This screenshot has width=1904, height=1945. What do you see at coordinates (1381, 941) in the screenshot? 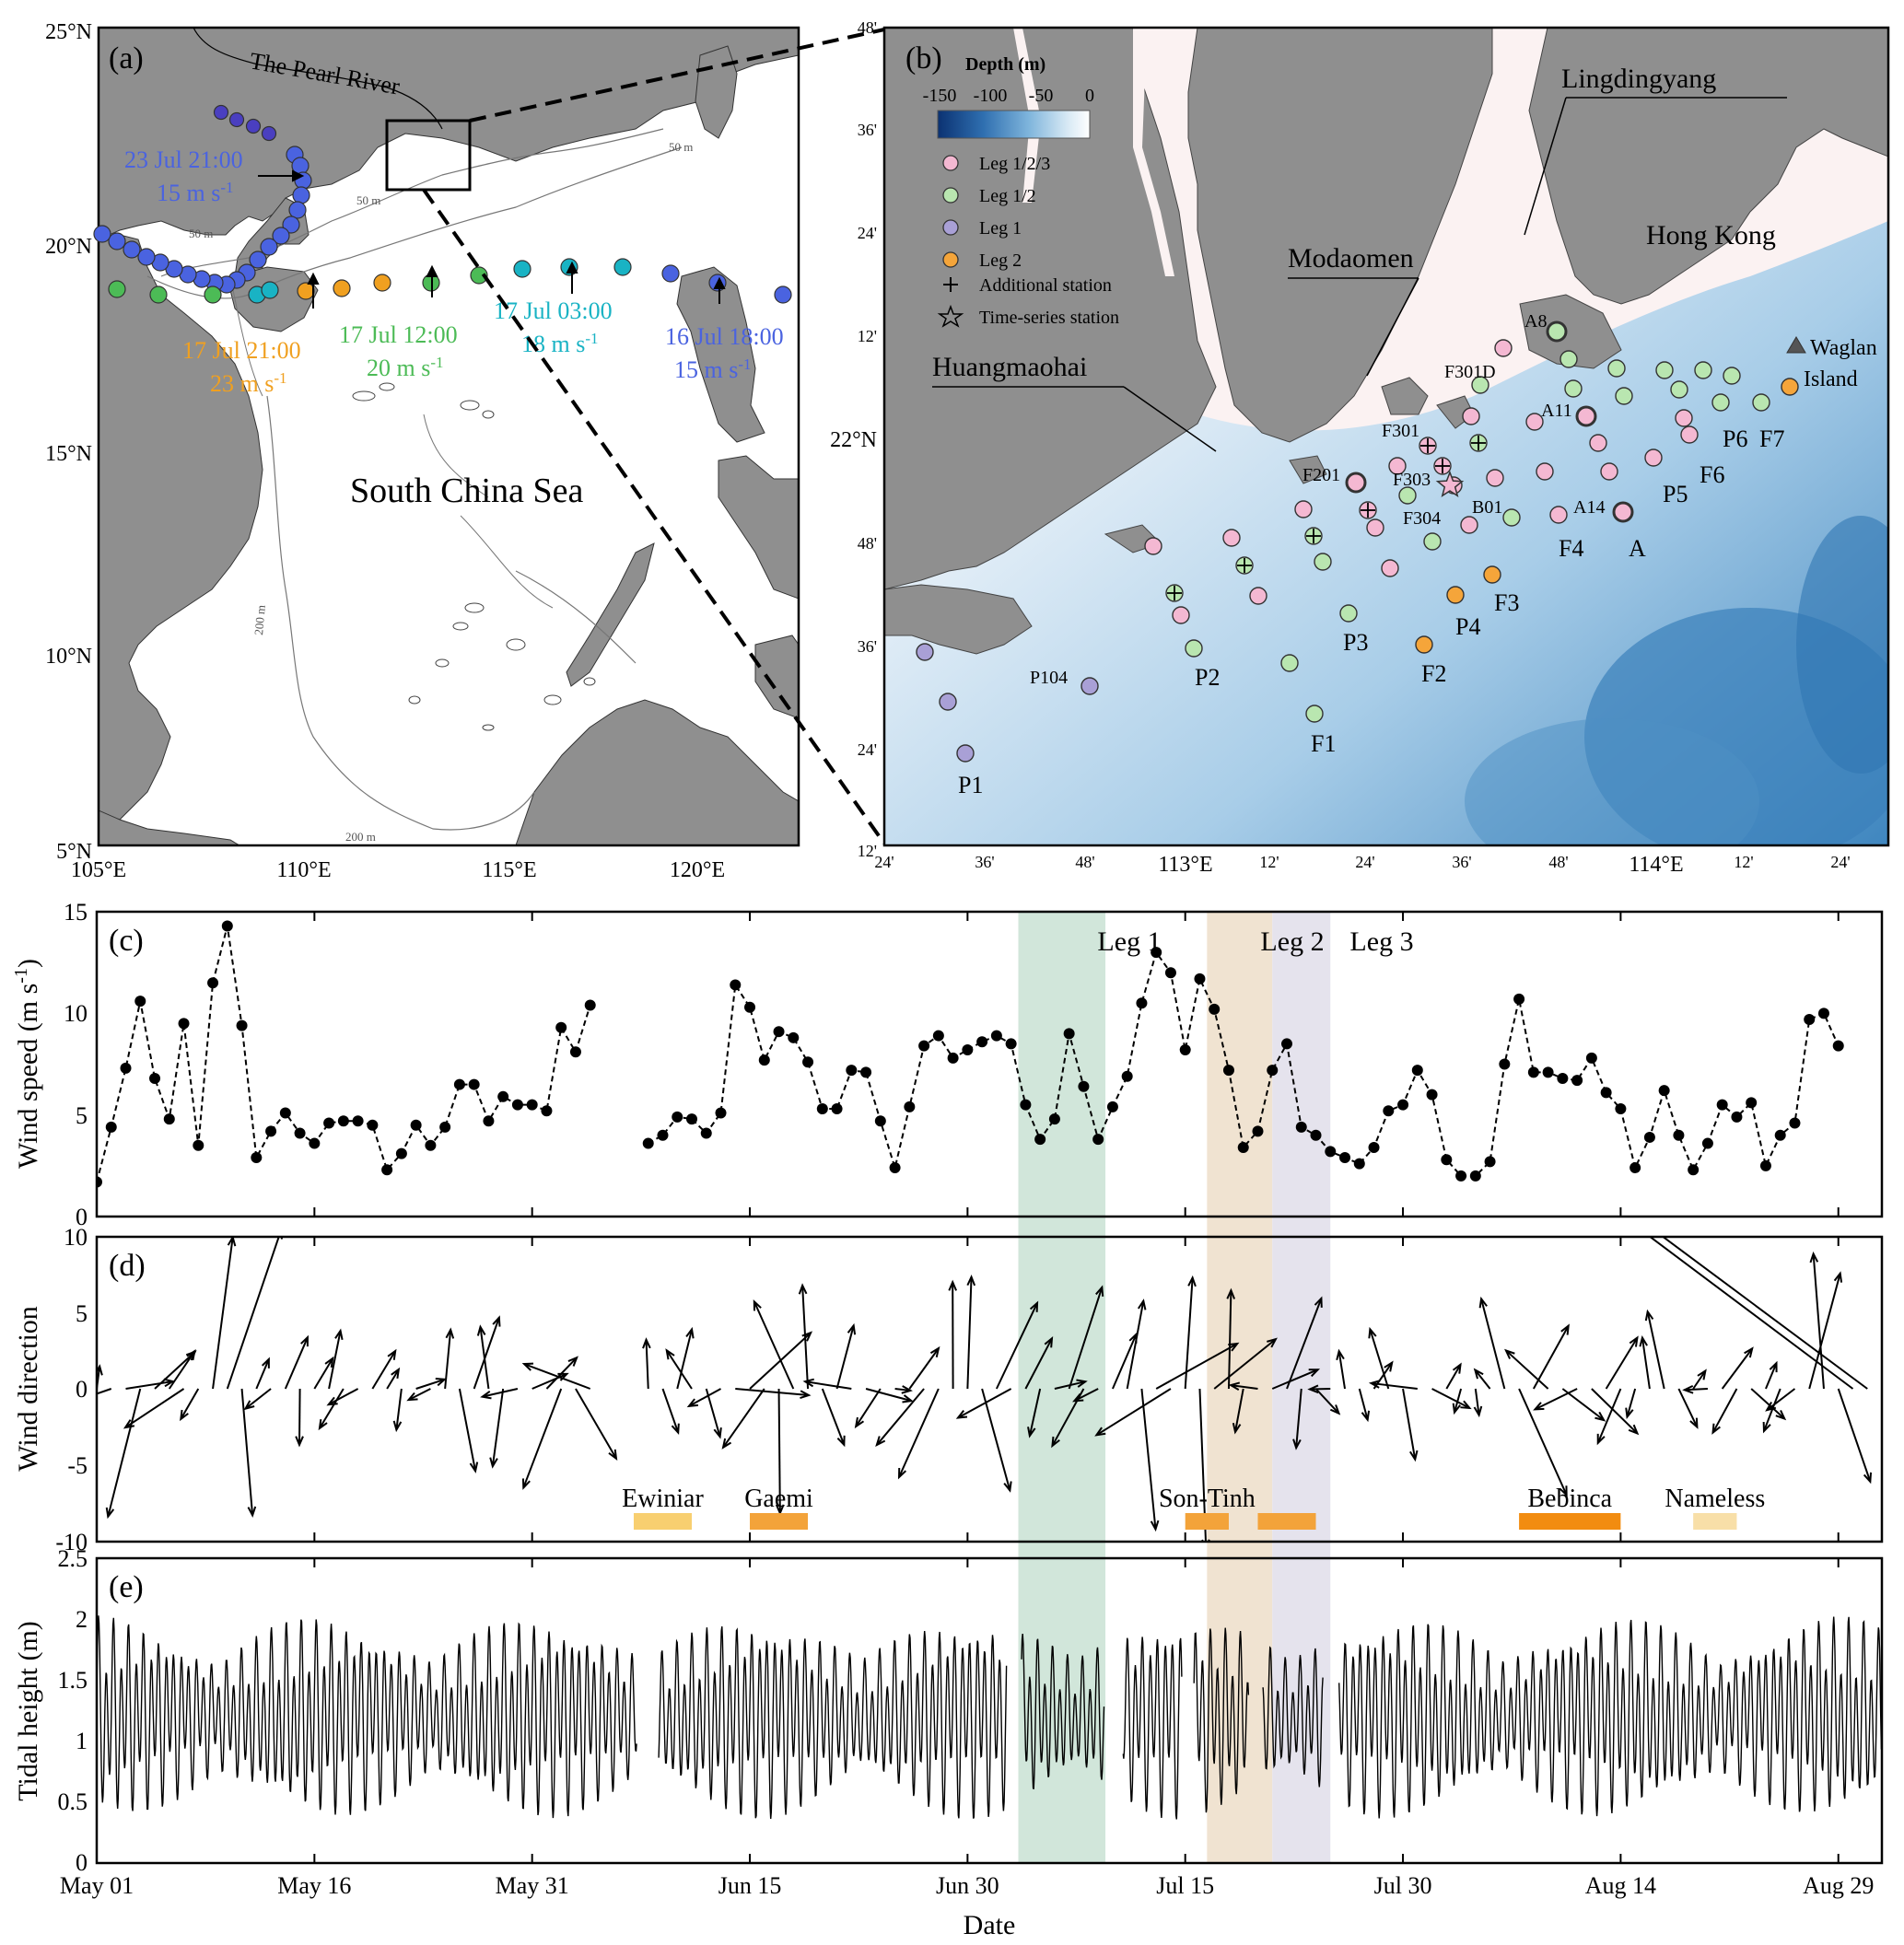
I see `leg3-label: Leg 3` at bounding box center [1381, 941].